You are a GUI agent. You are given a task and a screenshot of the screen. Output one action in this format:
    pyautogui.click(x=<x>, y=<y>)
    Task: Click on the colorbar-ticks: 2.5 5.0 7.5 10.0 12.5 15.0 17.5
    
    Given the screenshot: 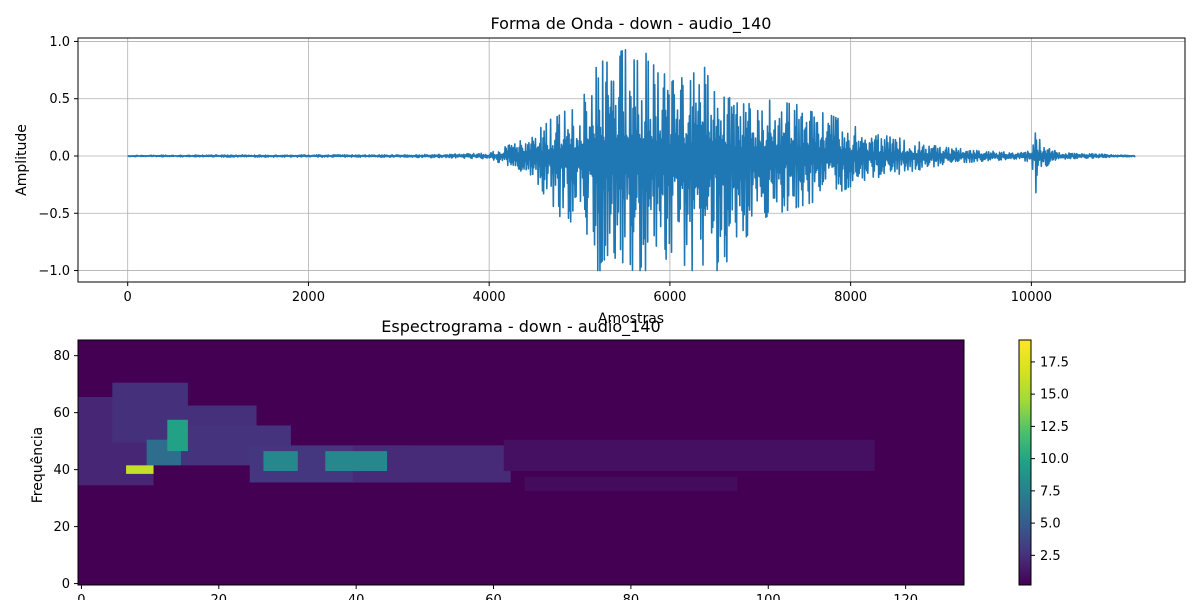 What is the action you would take?
    pyautogui.click(x=1050, y=459)
    